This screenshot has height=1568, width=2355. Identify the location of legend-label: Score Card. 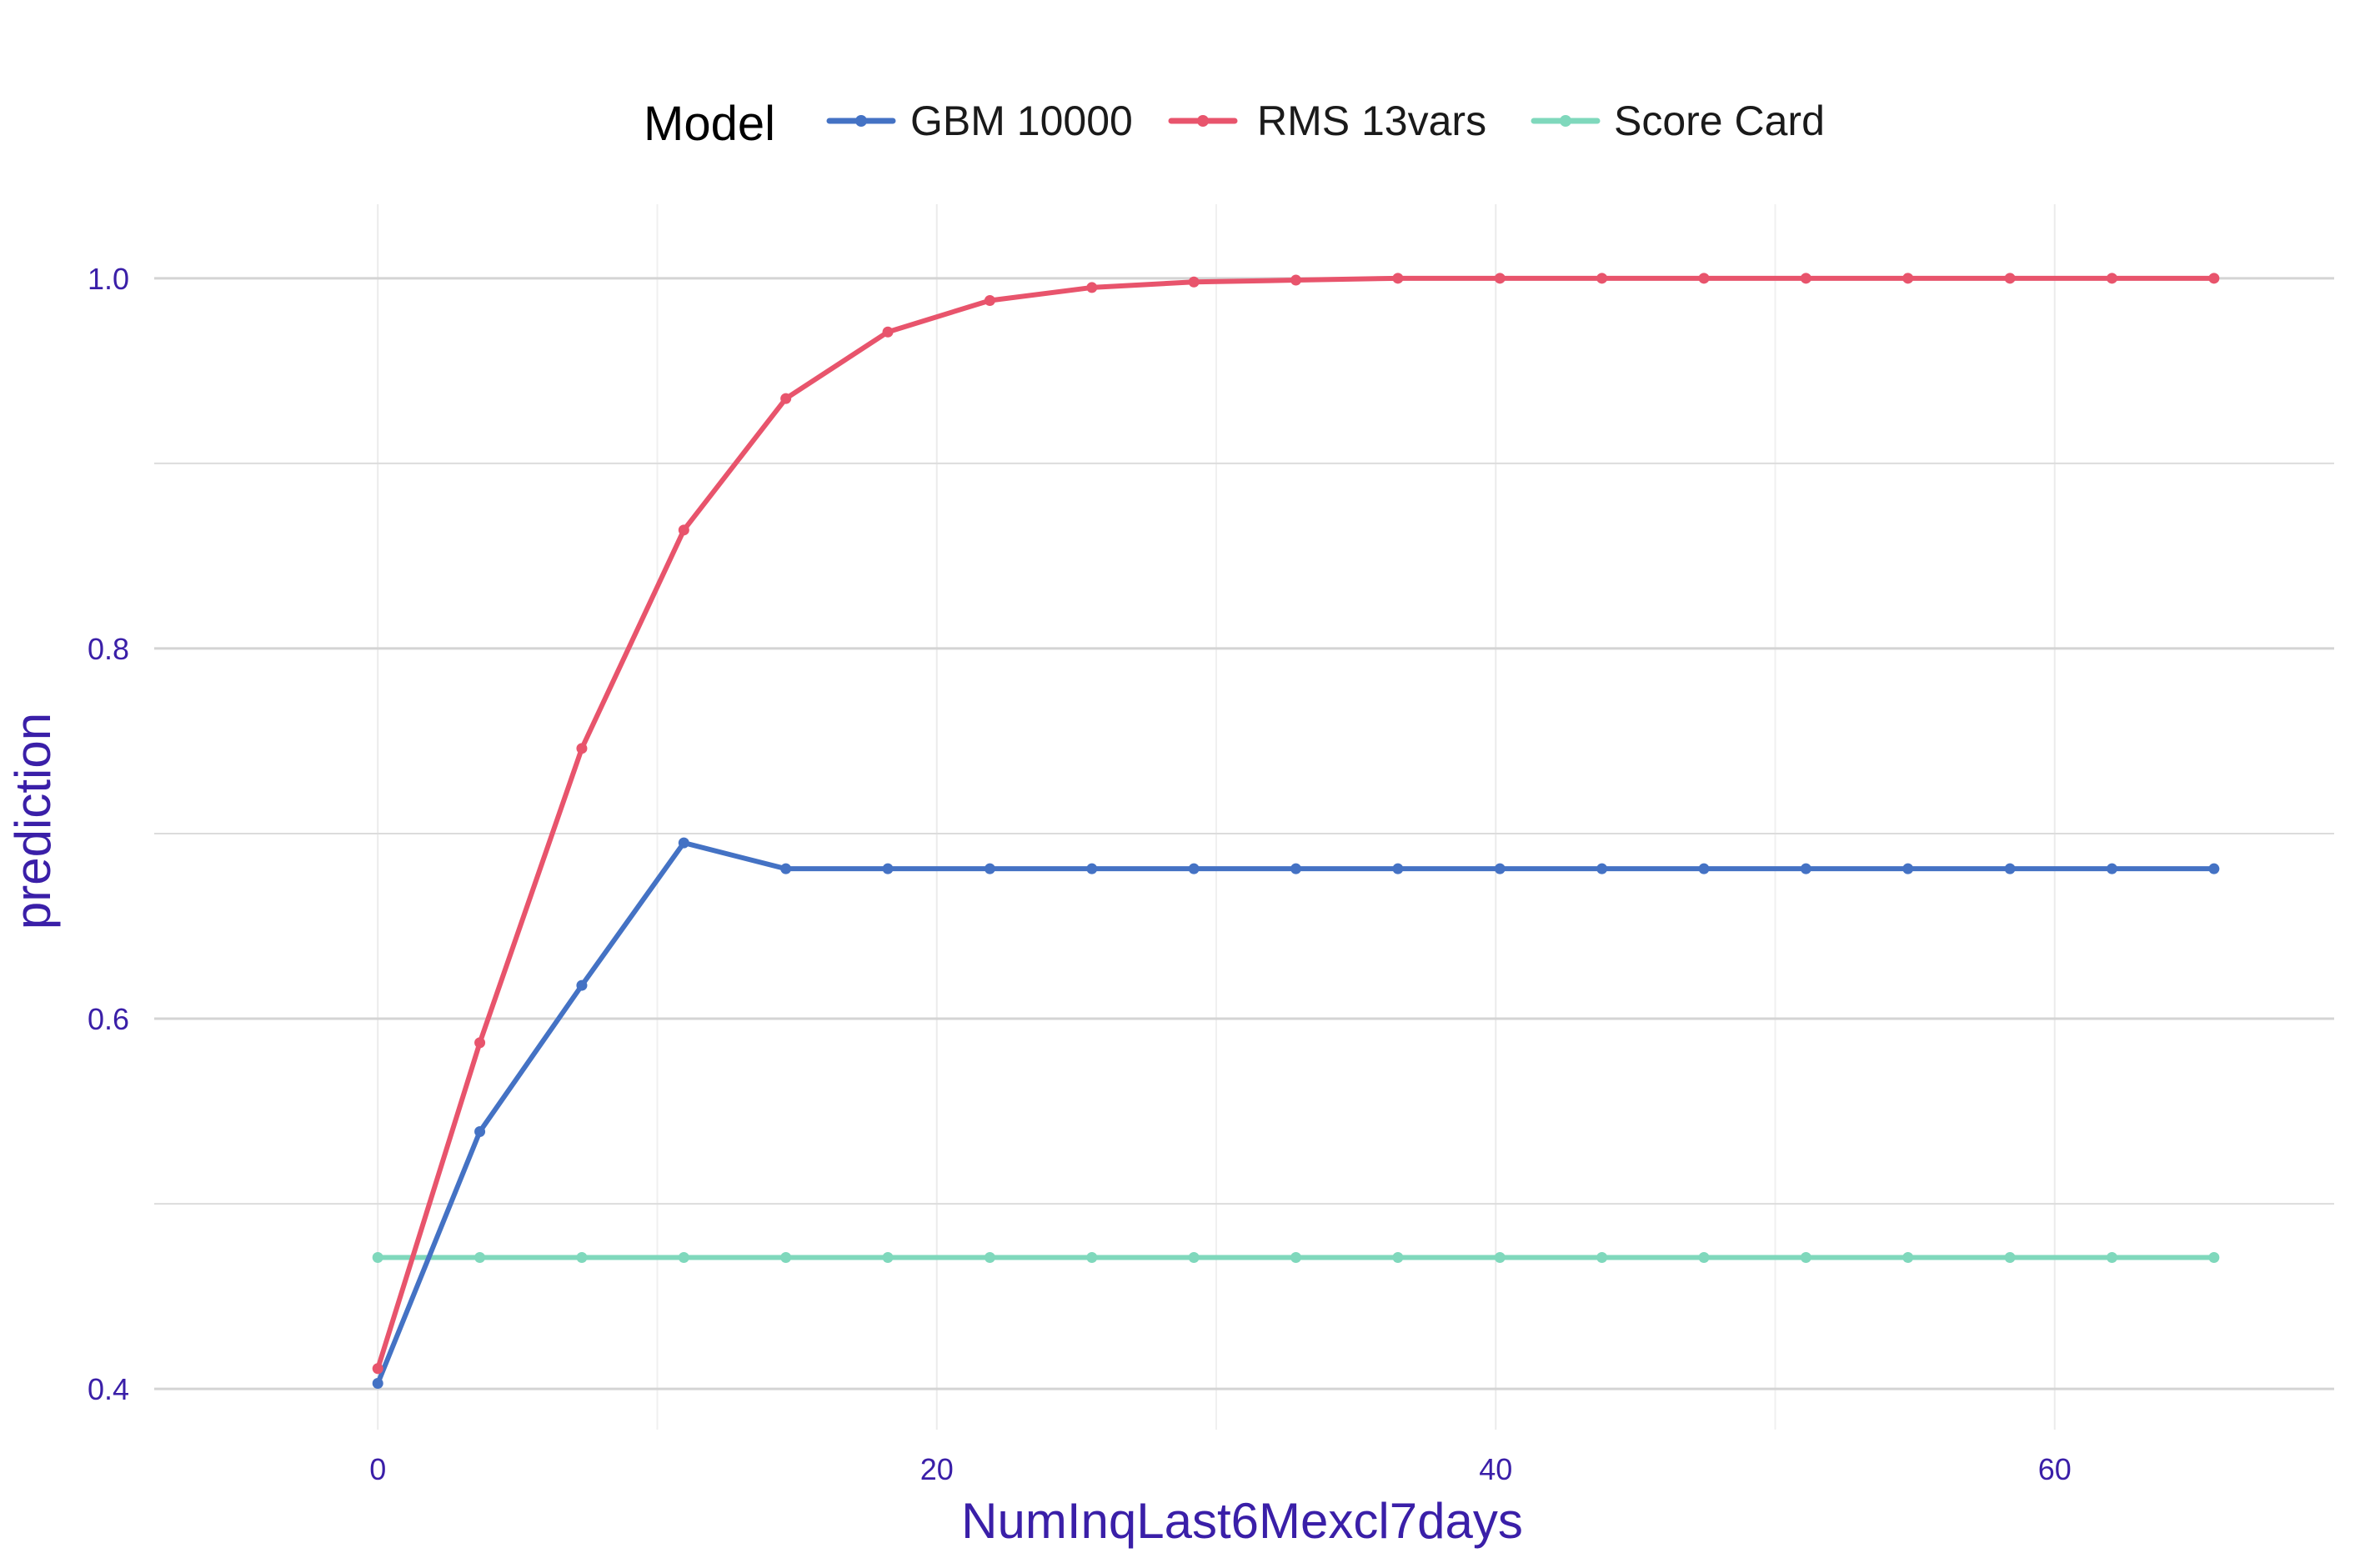
(1719, 121).